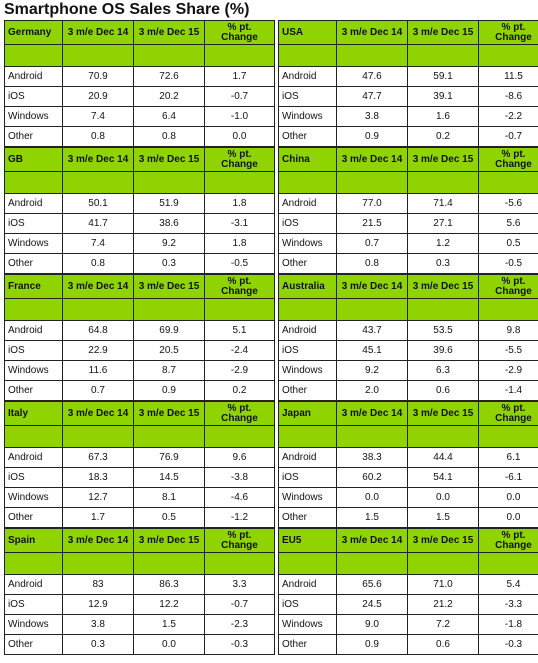 This screenshot has height=663, width=538. What do you see at coordinates (239, 584) in the screenshot?
I see `value-pt-change: 3.3` at bounding box center [239, 584].